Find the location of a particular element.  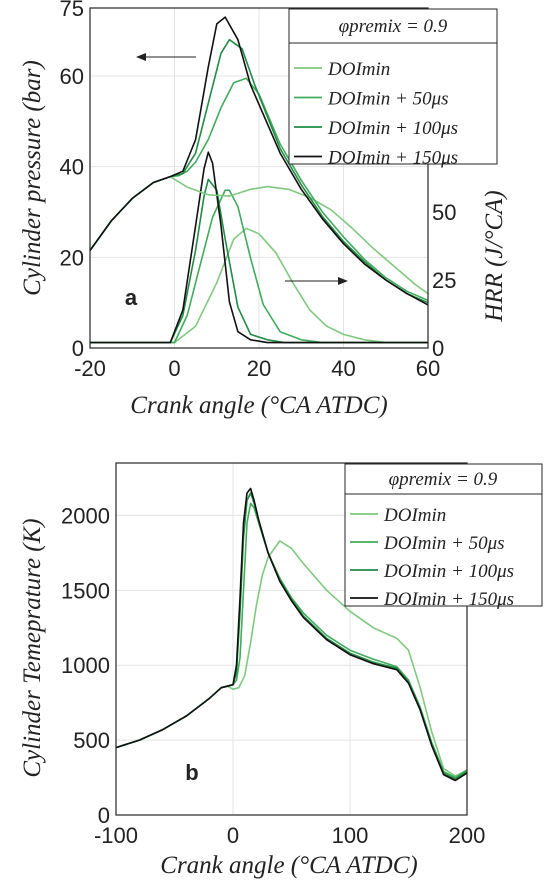

panel-label-b: b is located at coordinates (191, 772).